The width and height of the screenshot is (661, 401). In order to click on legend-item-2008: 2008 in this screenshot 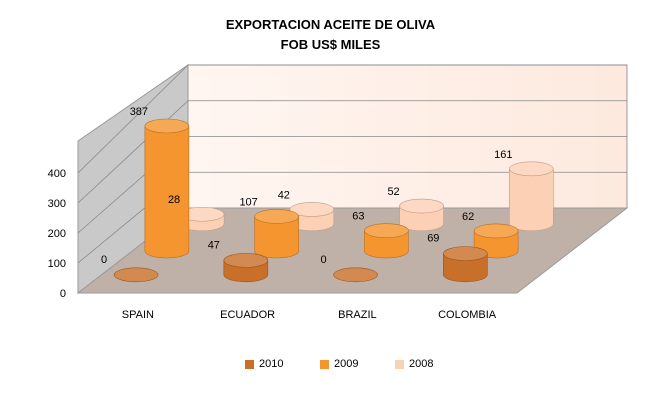, I will do `click(414, 364)`.